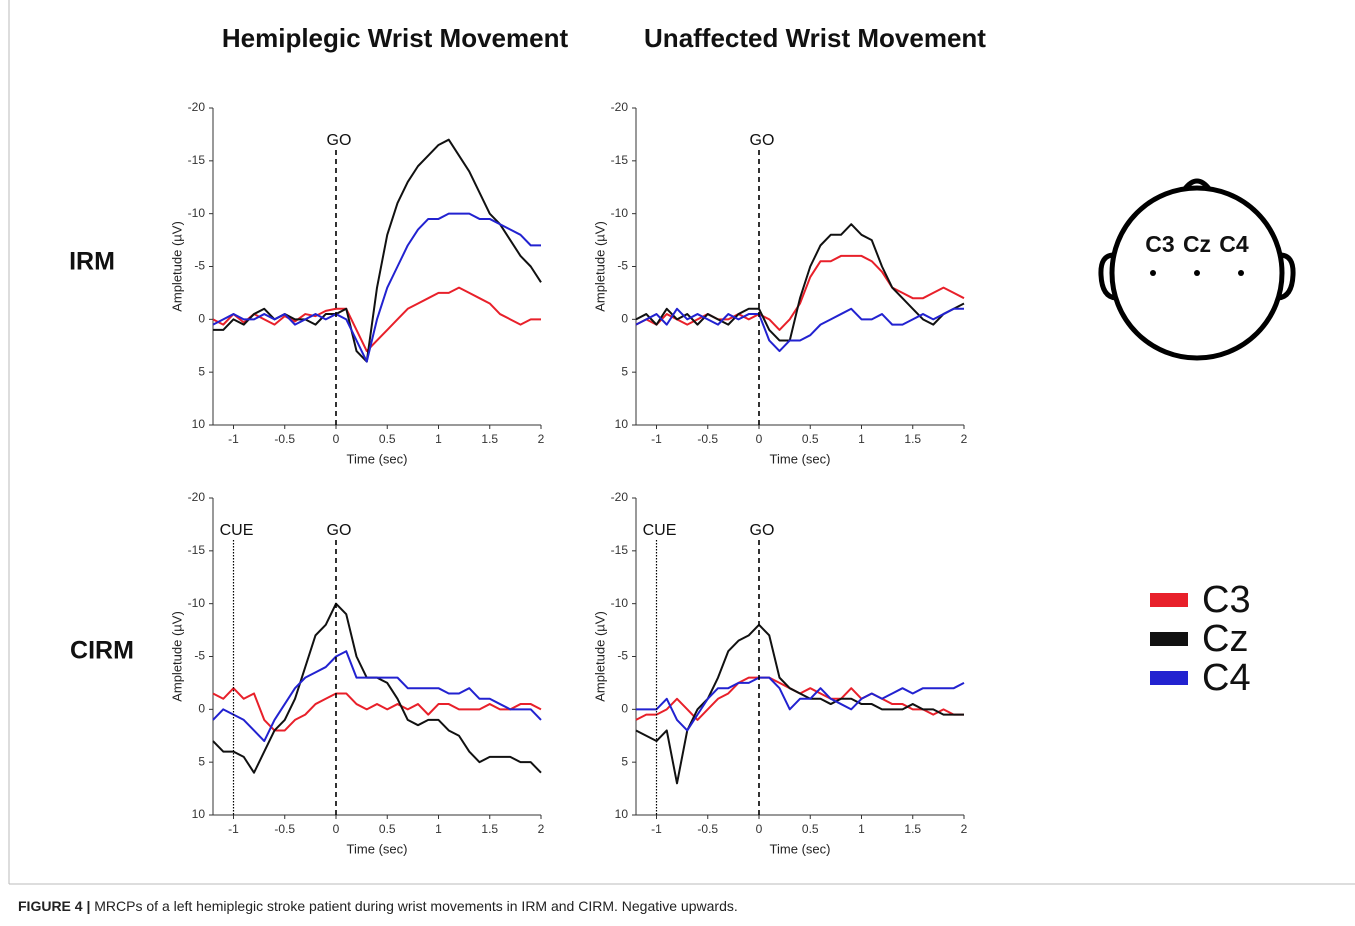 The image size is (1355, 926). What do you see at coordinates (102, 651) in the screenshot?
I see `row-label: CIRM` at bounding box center [102, 651].